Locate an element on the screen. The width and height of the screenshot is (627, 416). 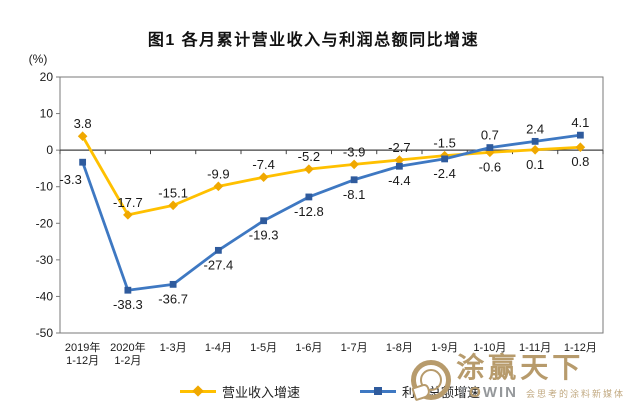
y-tick-label: -40 is located at coordinates (45, 296).